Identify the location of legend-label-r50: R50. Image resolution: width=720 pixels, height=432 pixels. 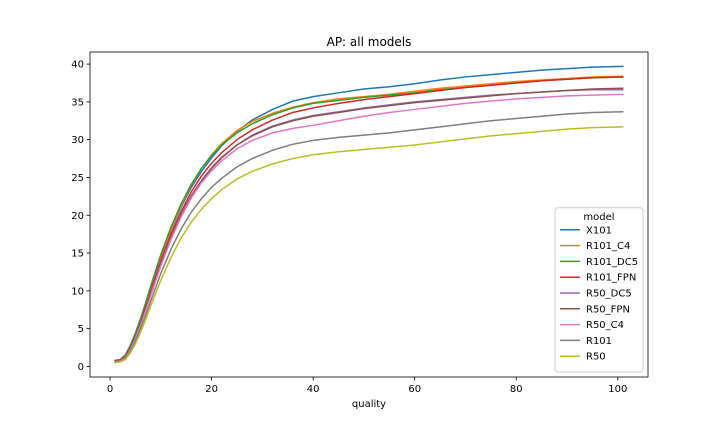
(596, 357).